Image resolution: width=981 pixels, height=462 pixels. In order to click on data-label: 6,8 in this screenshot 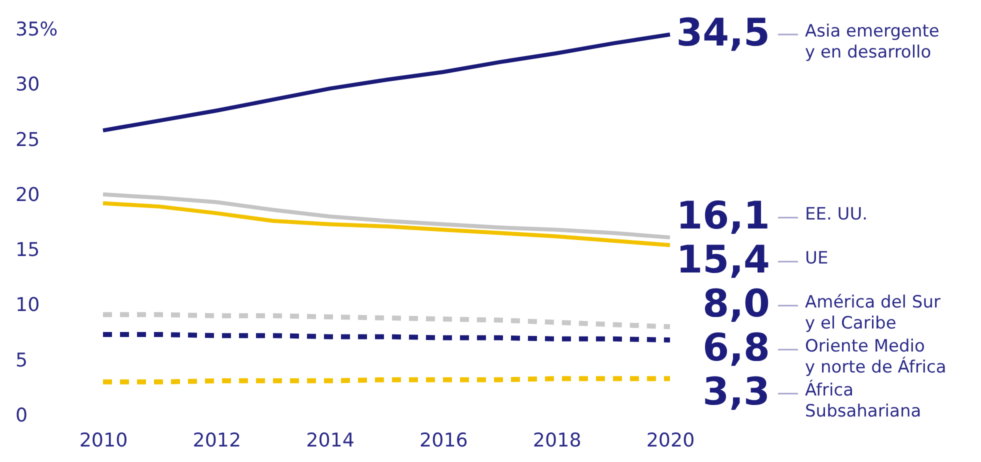, I will do `click(736, 348)`.